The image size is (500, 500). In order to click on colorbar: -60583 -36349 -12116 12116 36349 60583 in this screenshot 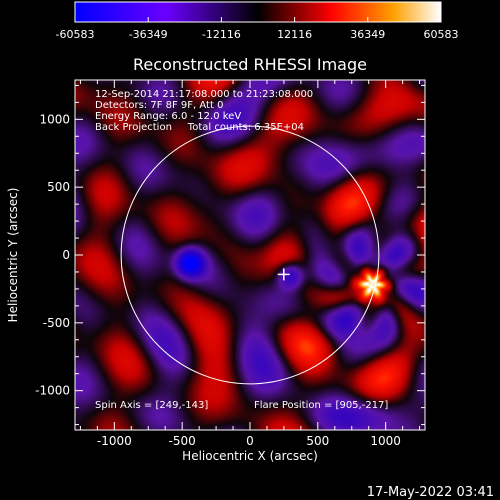, I will do `click(257, 21)`.